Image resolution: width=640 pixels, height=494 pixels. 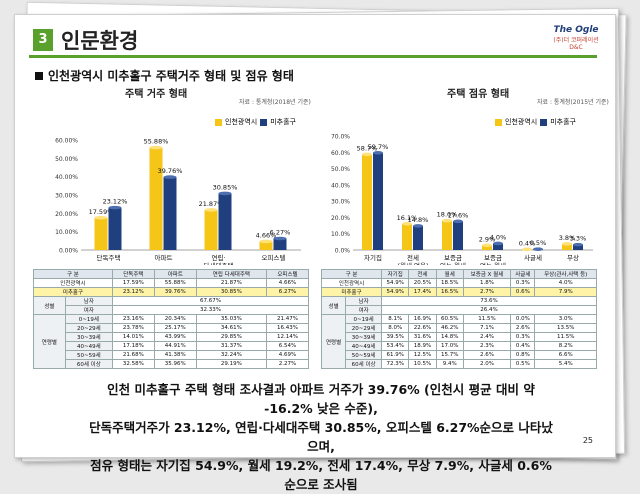 I want to click on y-tick-label: 40.0%, so click(x=340, y=185).